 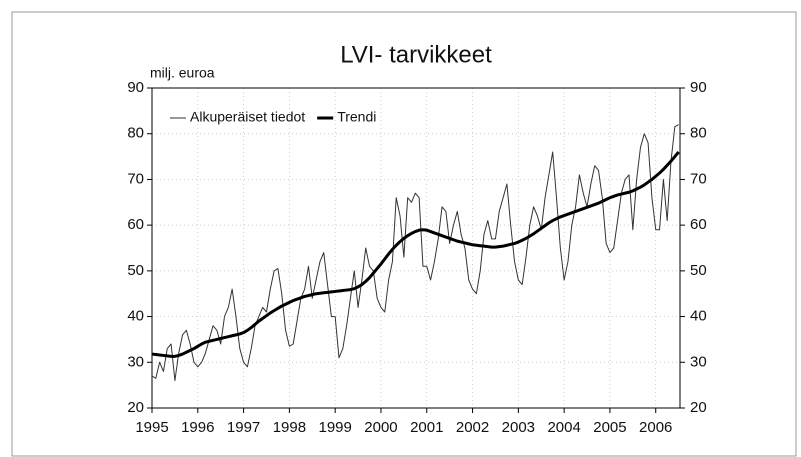 What do you see at coordinates (135, 361) in the screenshot?
I see `y-tick-label: 30` at bounding box center [135, 361].